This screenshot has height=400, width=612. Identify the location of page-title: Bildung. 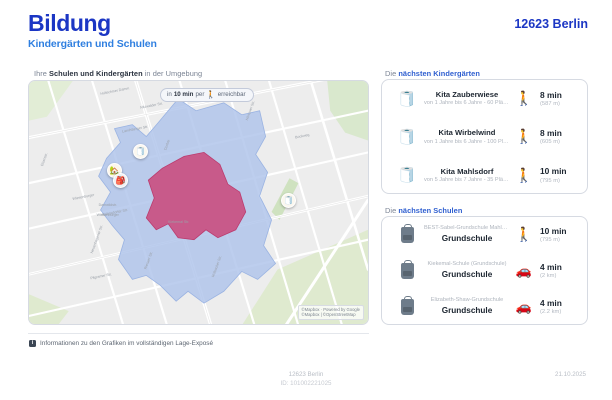
(69, 23).